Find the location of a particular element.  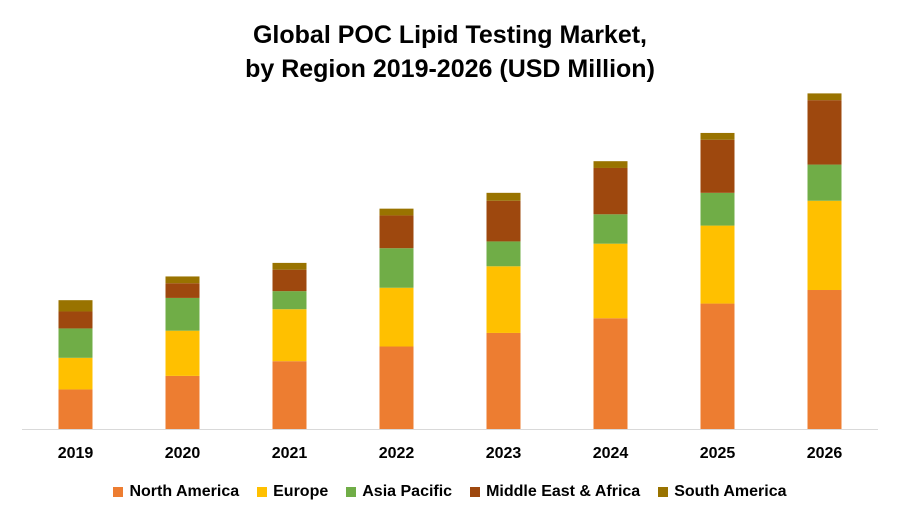

bar-segment-2020-asia-pacific is located at coordinates (182, 314).